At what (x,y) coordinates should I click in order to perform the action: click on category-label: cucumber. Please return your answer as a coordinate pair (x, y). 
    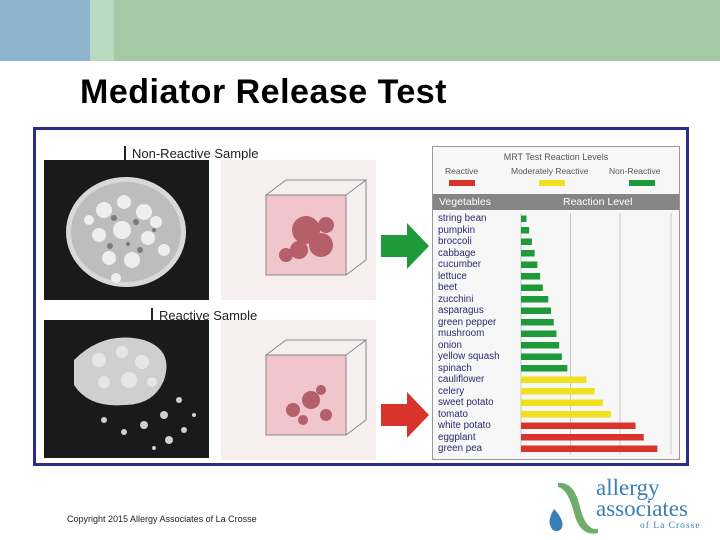
    Looking at the image, I should click on (460, 264).